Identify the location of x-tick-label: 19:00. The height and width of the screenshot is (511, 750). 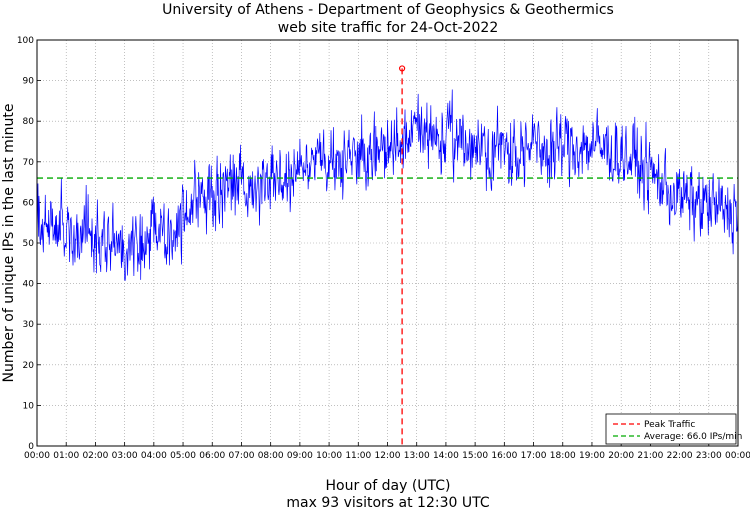
(592, 456).